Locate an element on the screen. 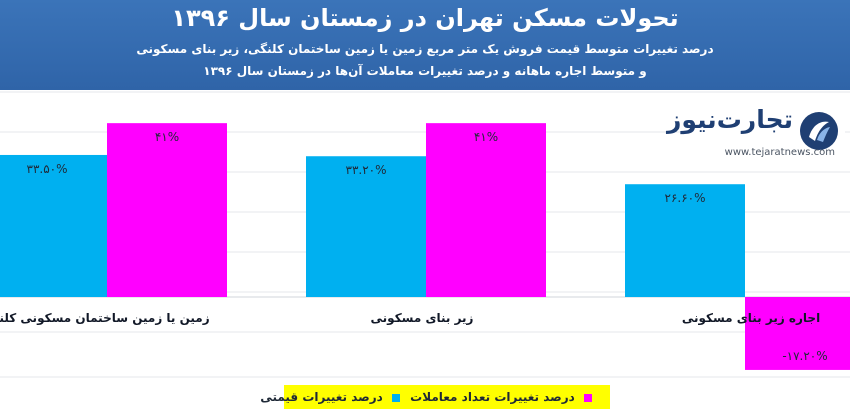 Image resolution: width=850 pixels, height=420 pixels. tejaratnews-logo-icon is located at coordinates (819, 131).